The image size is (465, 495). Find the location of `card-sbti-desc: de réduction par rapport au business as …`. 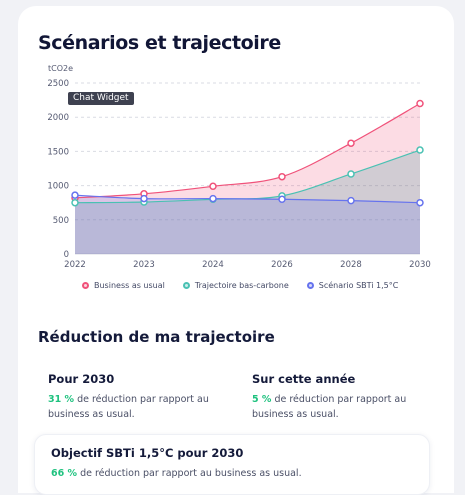

card-sbti-desc: de réduction par rapport au business as … is located at coordinates (191, 473).